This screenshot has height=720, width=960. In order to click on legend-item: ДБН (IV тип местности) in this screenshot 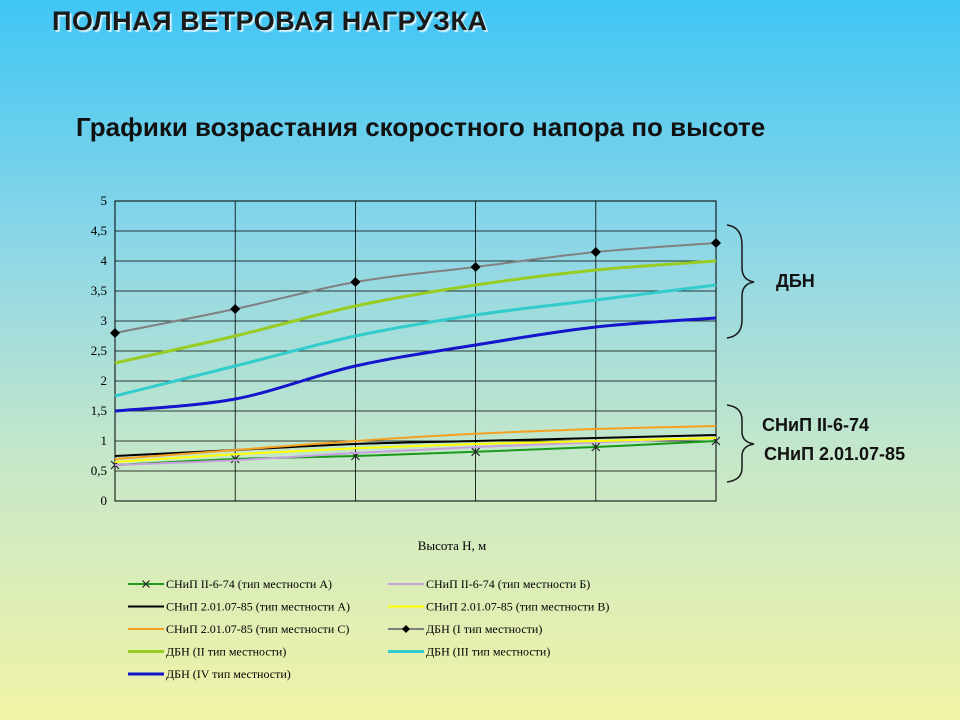, I will do `click(209, 674)`.